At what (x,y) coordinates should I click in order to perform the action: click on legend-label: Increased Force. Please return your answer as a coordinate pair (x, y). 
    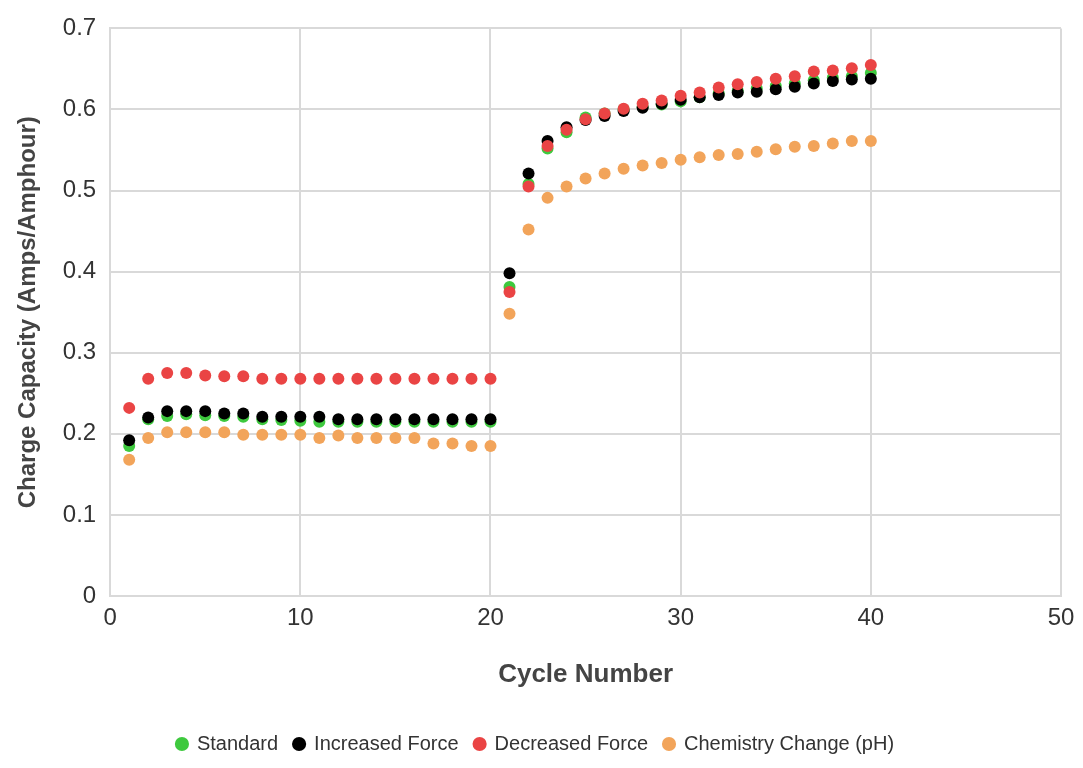
    Looking at the image, I should click on (386, 742).